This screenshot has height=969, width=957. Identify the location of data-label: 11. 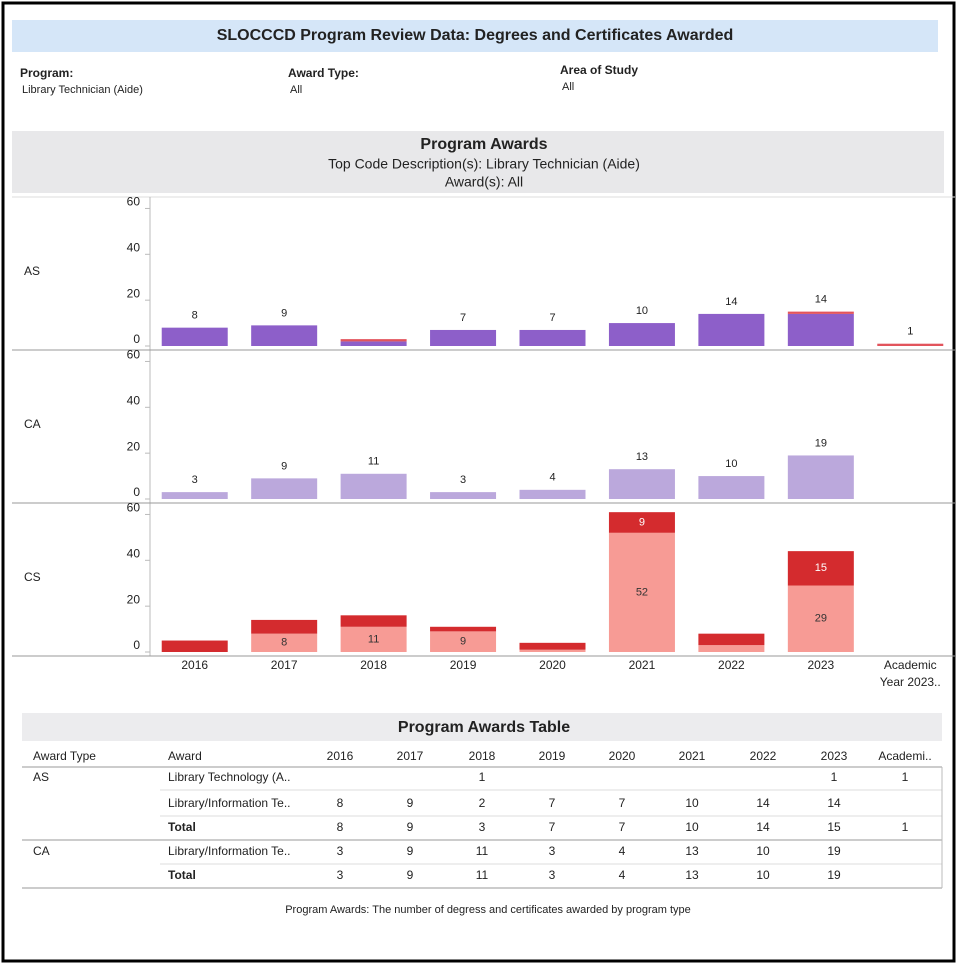
(373, 462).